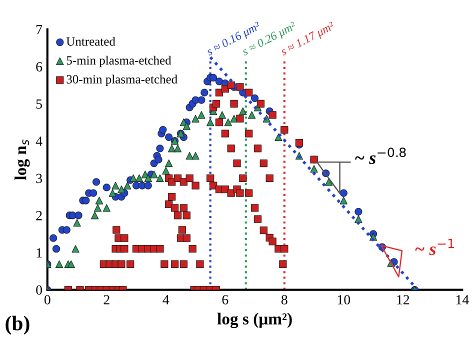 The image size is (474, 345). What do you see at coordinates (39, 215) in the screenshot?
I see `y-tick-label: 2` at bounding box center [39, 215].